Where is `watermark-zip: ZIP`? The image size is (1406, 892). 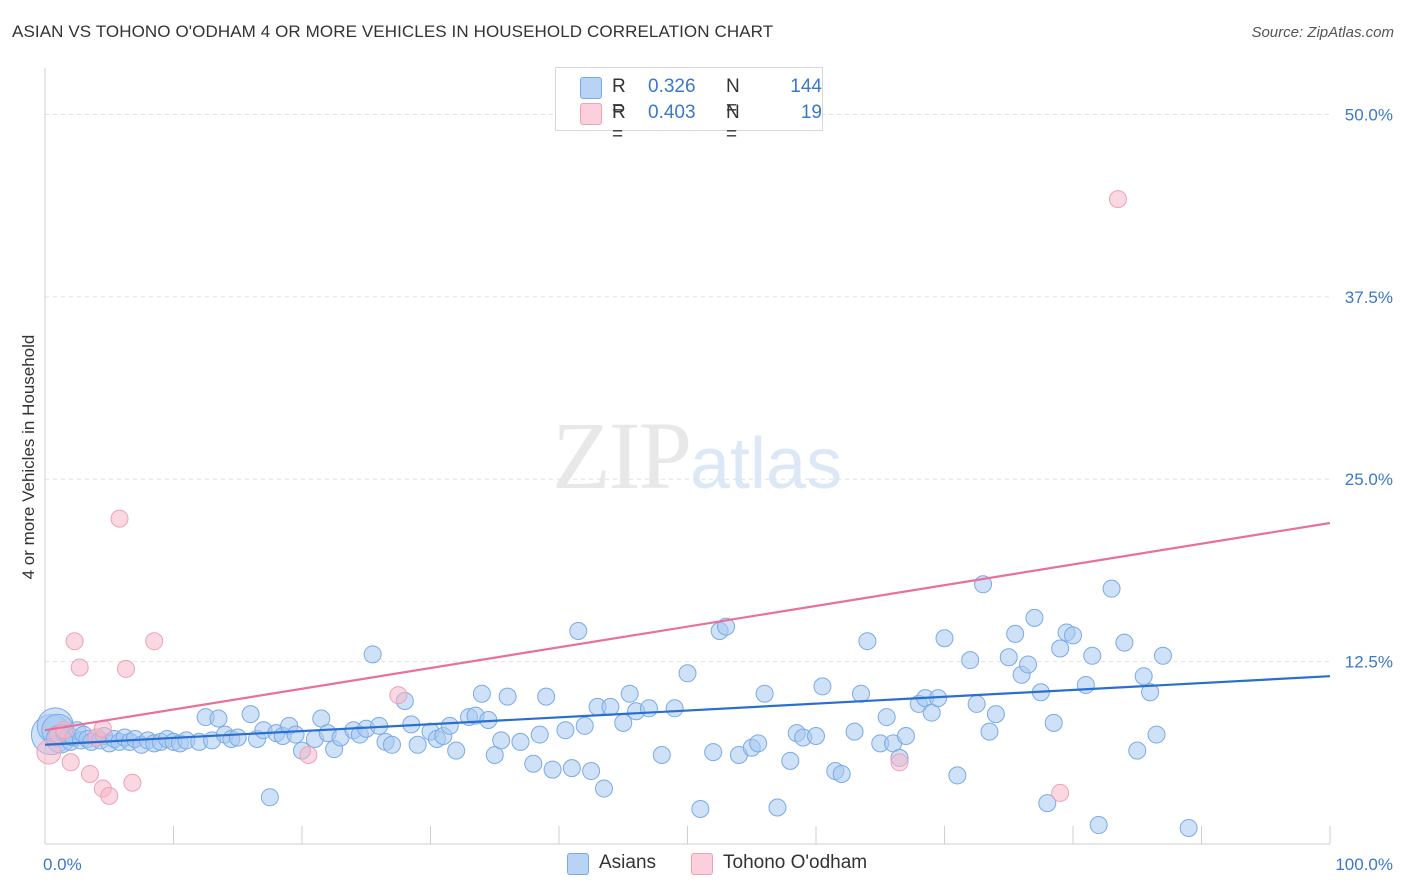
watermark-zip: ZIP is located at coordinates (622, 455).